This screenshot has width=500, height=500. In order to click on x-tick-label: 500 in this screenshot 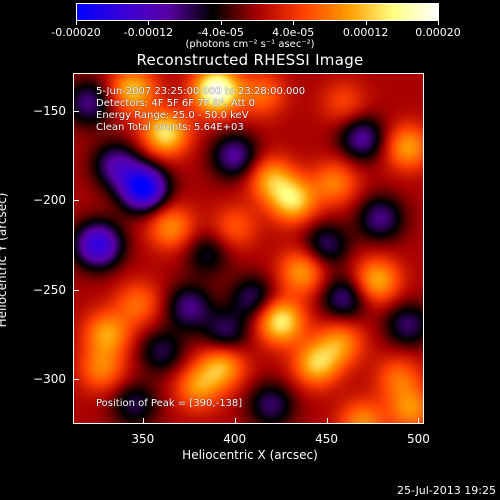, I will do `click(418, 439)`.